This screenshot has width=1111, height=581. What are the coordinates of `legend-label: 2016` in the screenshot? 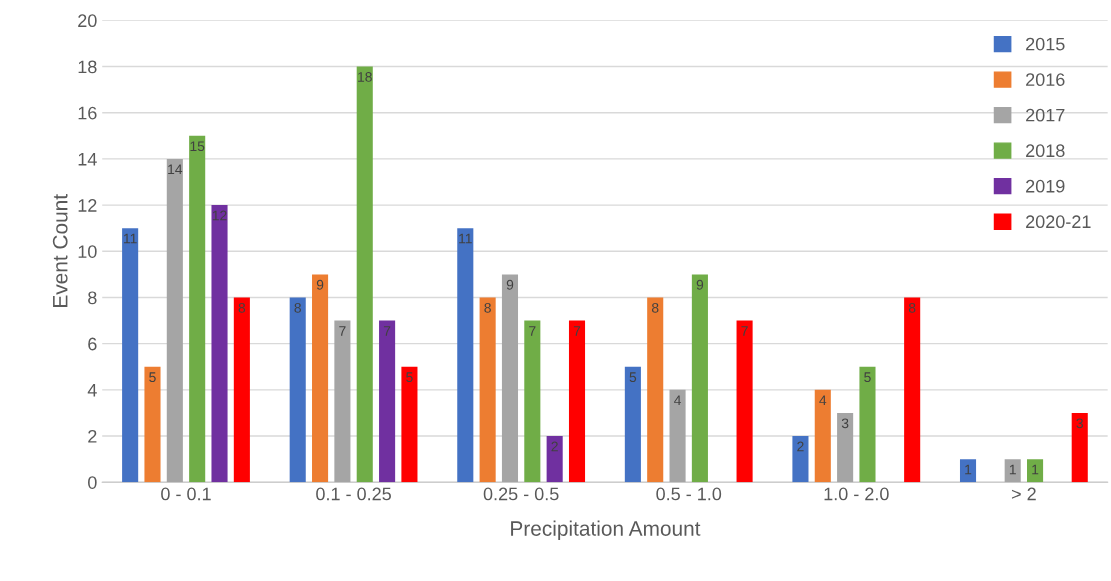 It's located at (1045, 80).